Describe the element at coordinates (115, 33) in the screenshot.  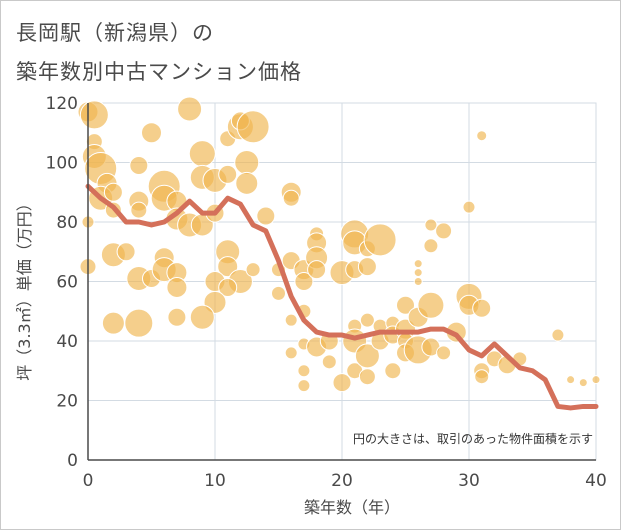
I see `chart-title-line1: 長岡駅（新潟県）の` at that location.